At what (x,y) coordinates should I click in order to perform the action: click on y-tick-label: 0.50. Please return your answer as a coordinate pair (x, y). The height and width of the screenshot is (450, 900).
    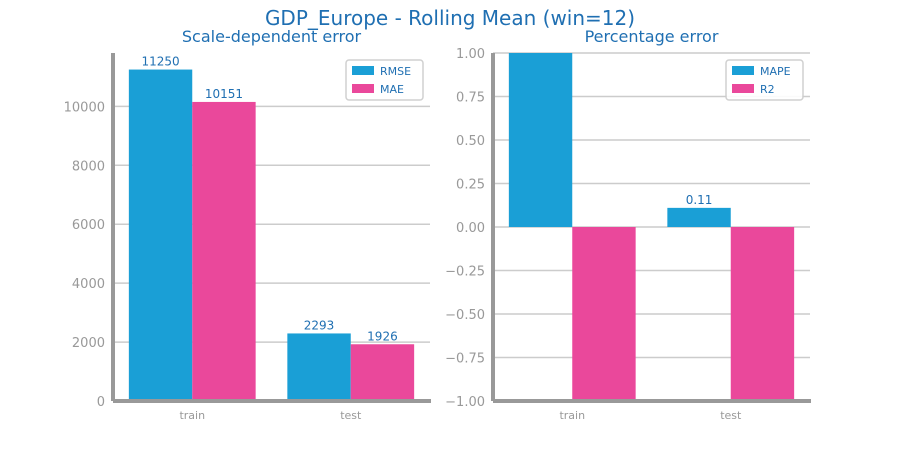
    Looking at the image, I should click on (470, 141).